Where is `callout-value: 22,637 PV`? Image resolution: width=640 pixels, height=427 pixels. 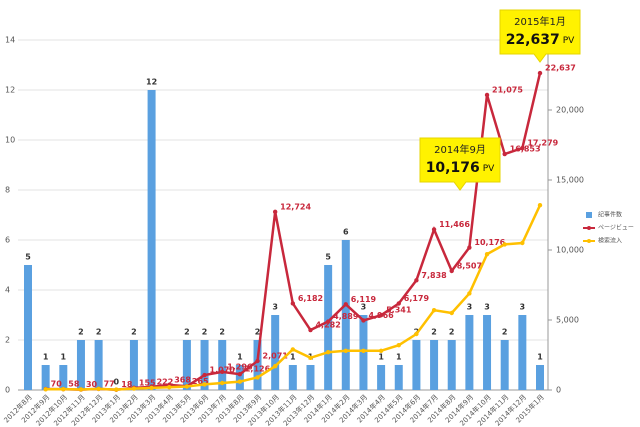
callout-value: 22,637 PV is located at coordinates (540, 40).